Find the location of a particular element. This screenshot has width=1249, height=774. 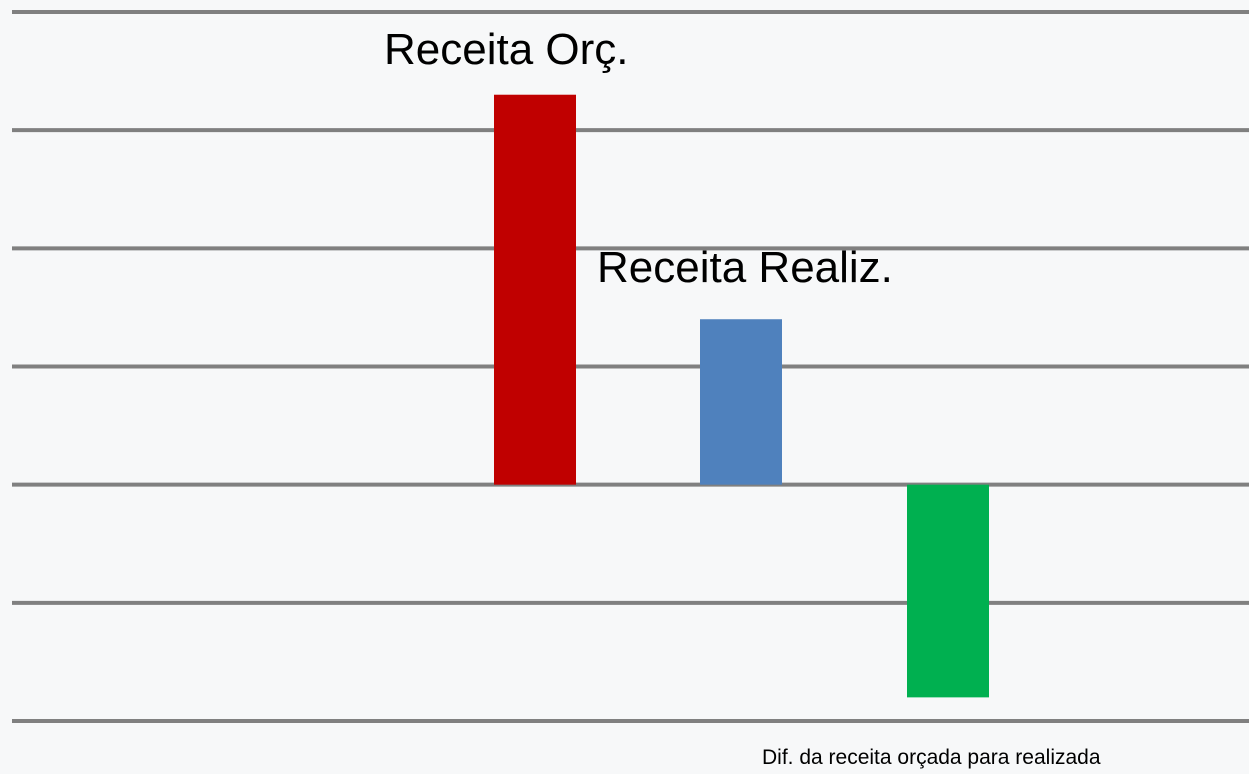

bar-receita-realiz is located at coordinates (741, 402).